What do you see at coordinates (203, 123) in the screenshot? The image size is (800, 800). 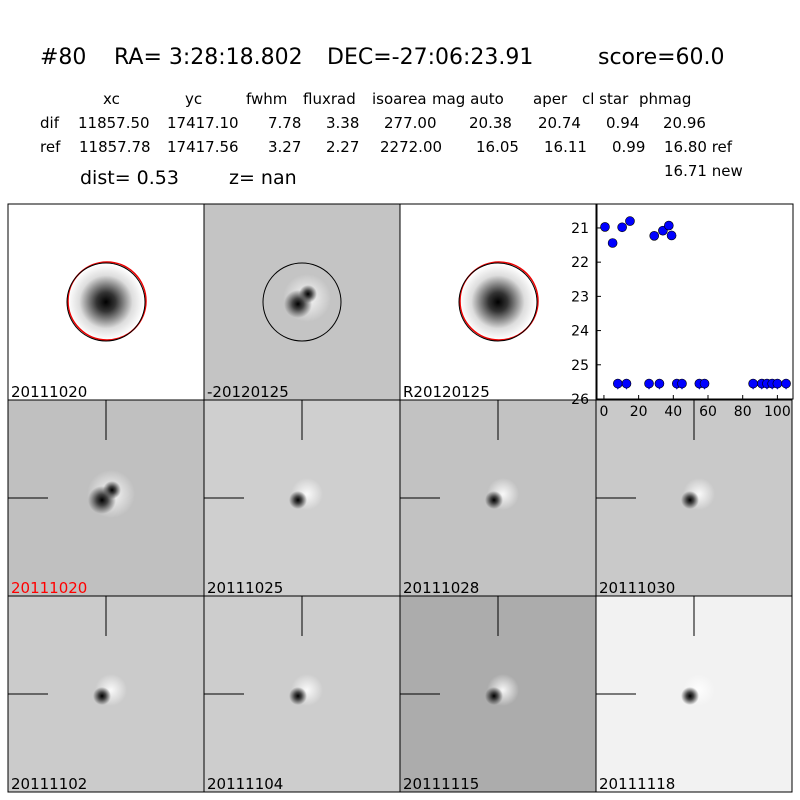 I see `table-cell: 17417.10` at bounding box center [203, 123].